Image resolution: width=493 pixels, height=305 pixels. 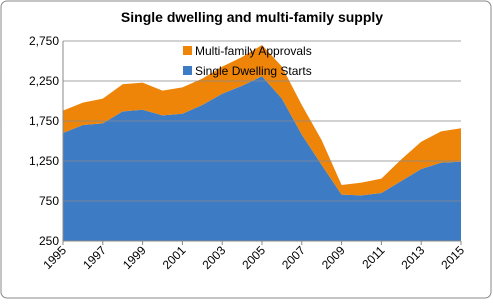 What do you see at coordinates (44, 161) in the screenshot?
I see `y-tick-label: 1,250` at bounding box center [44, 161].